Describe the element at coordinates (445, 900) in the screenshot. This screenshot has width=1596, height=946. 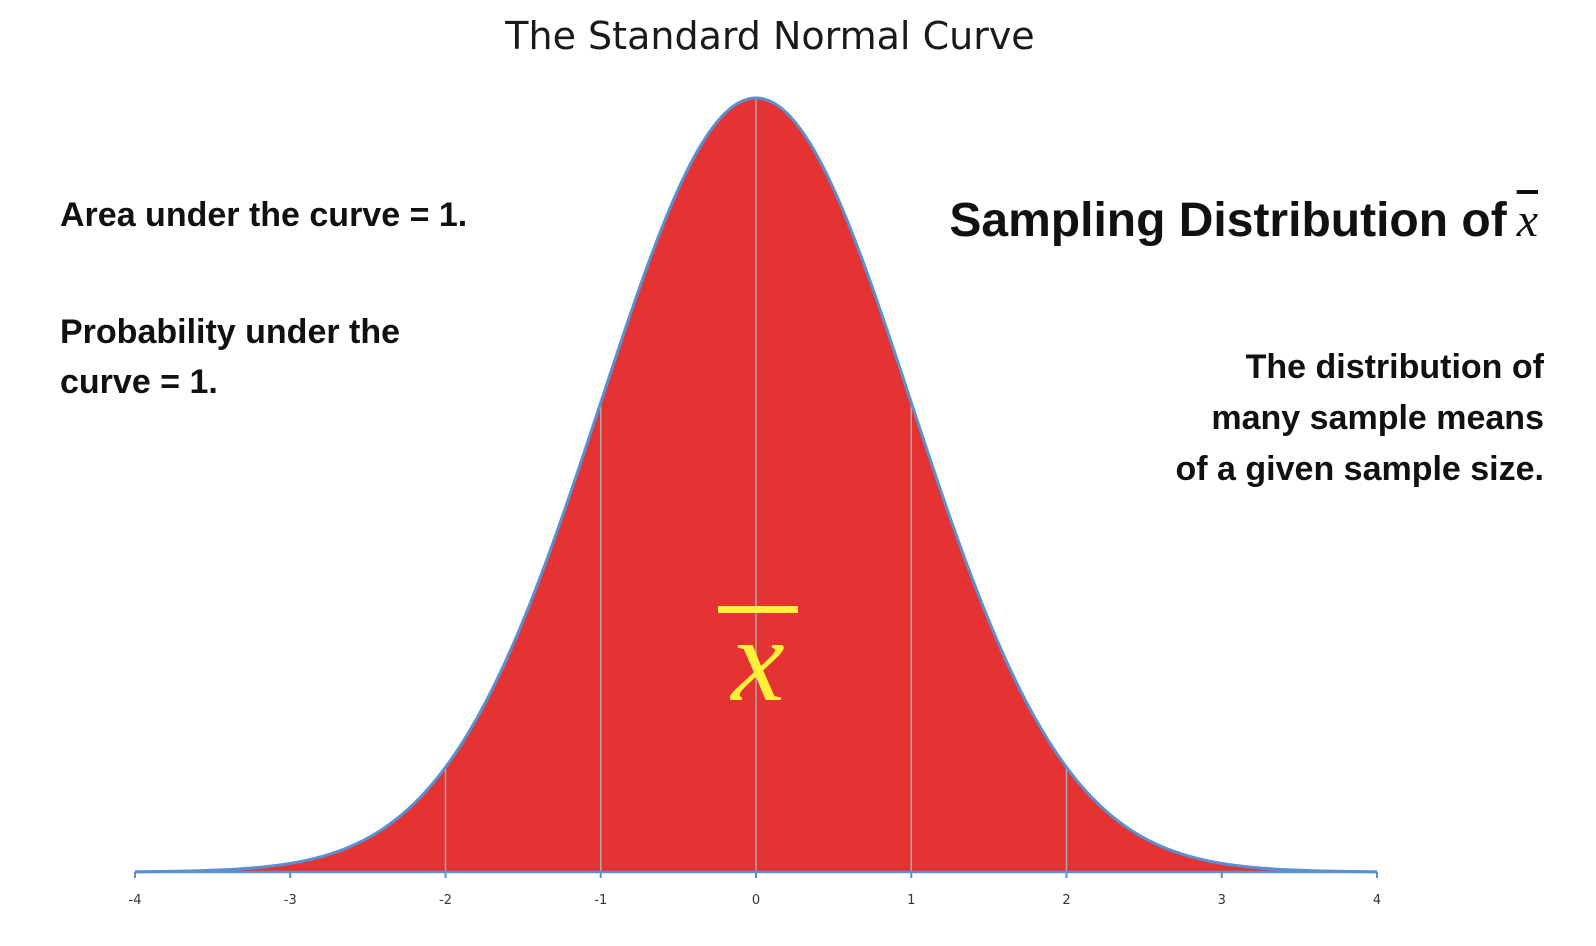
I see `x-tick-label: -2` at that location.